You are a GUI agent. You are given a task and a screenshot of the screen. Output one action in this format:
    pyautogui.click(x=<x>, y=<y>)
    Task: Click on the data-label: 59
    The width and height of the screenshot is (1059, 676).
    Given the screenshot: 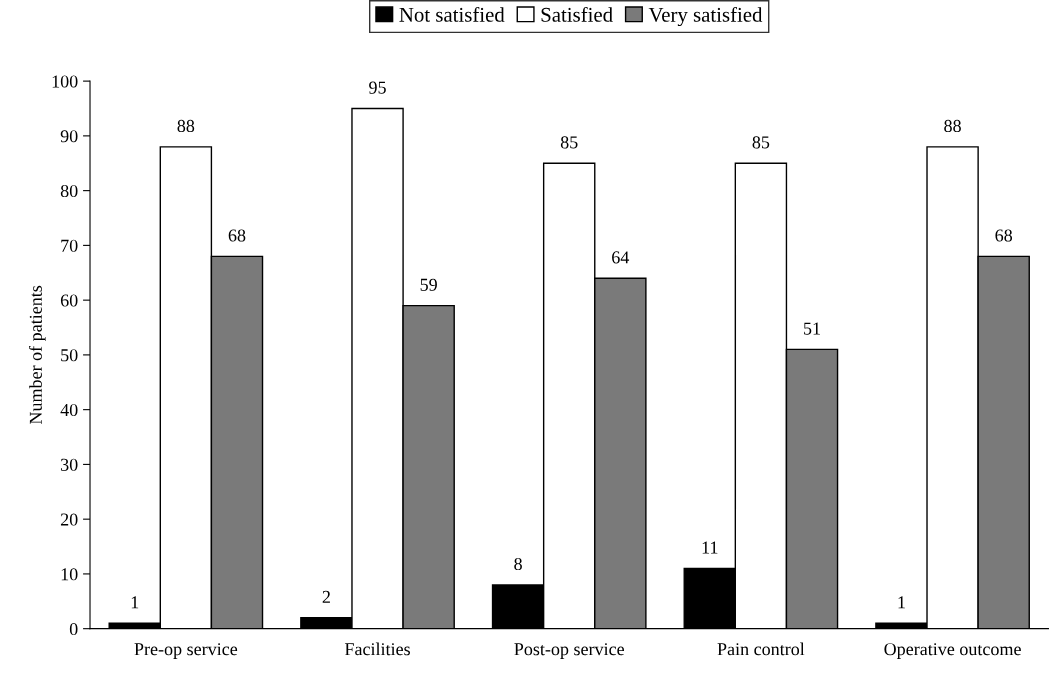 What is the action you would take?
    pyautogui.click(x=428, y=284)
    